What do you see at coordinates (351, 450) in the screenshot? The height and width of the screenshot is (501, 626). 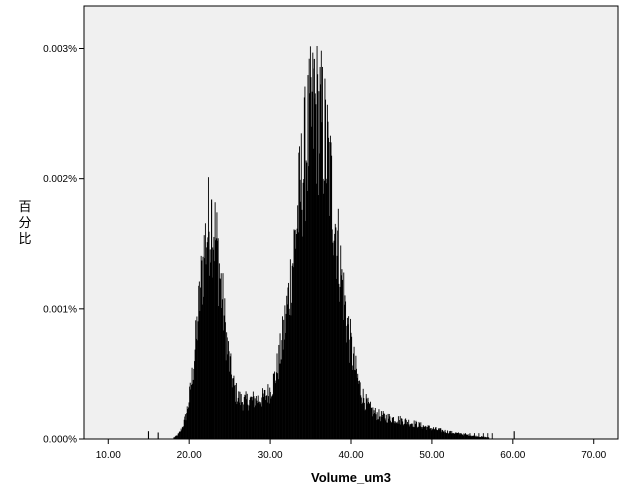 I see `x-axis: 10.00 20.00 30.00 40.00 50.00 60.00 70.00` at bounding box center [351, 450].